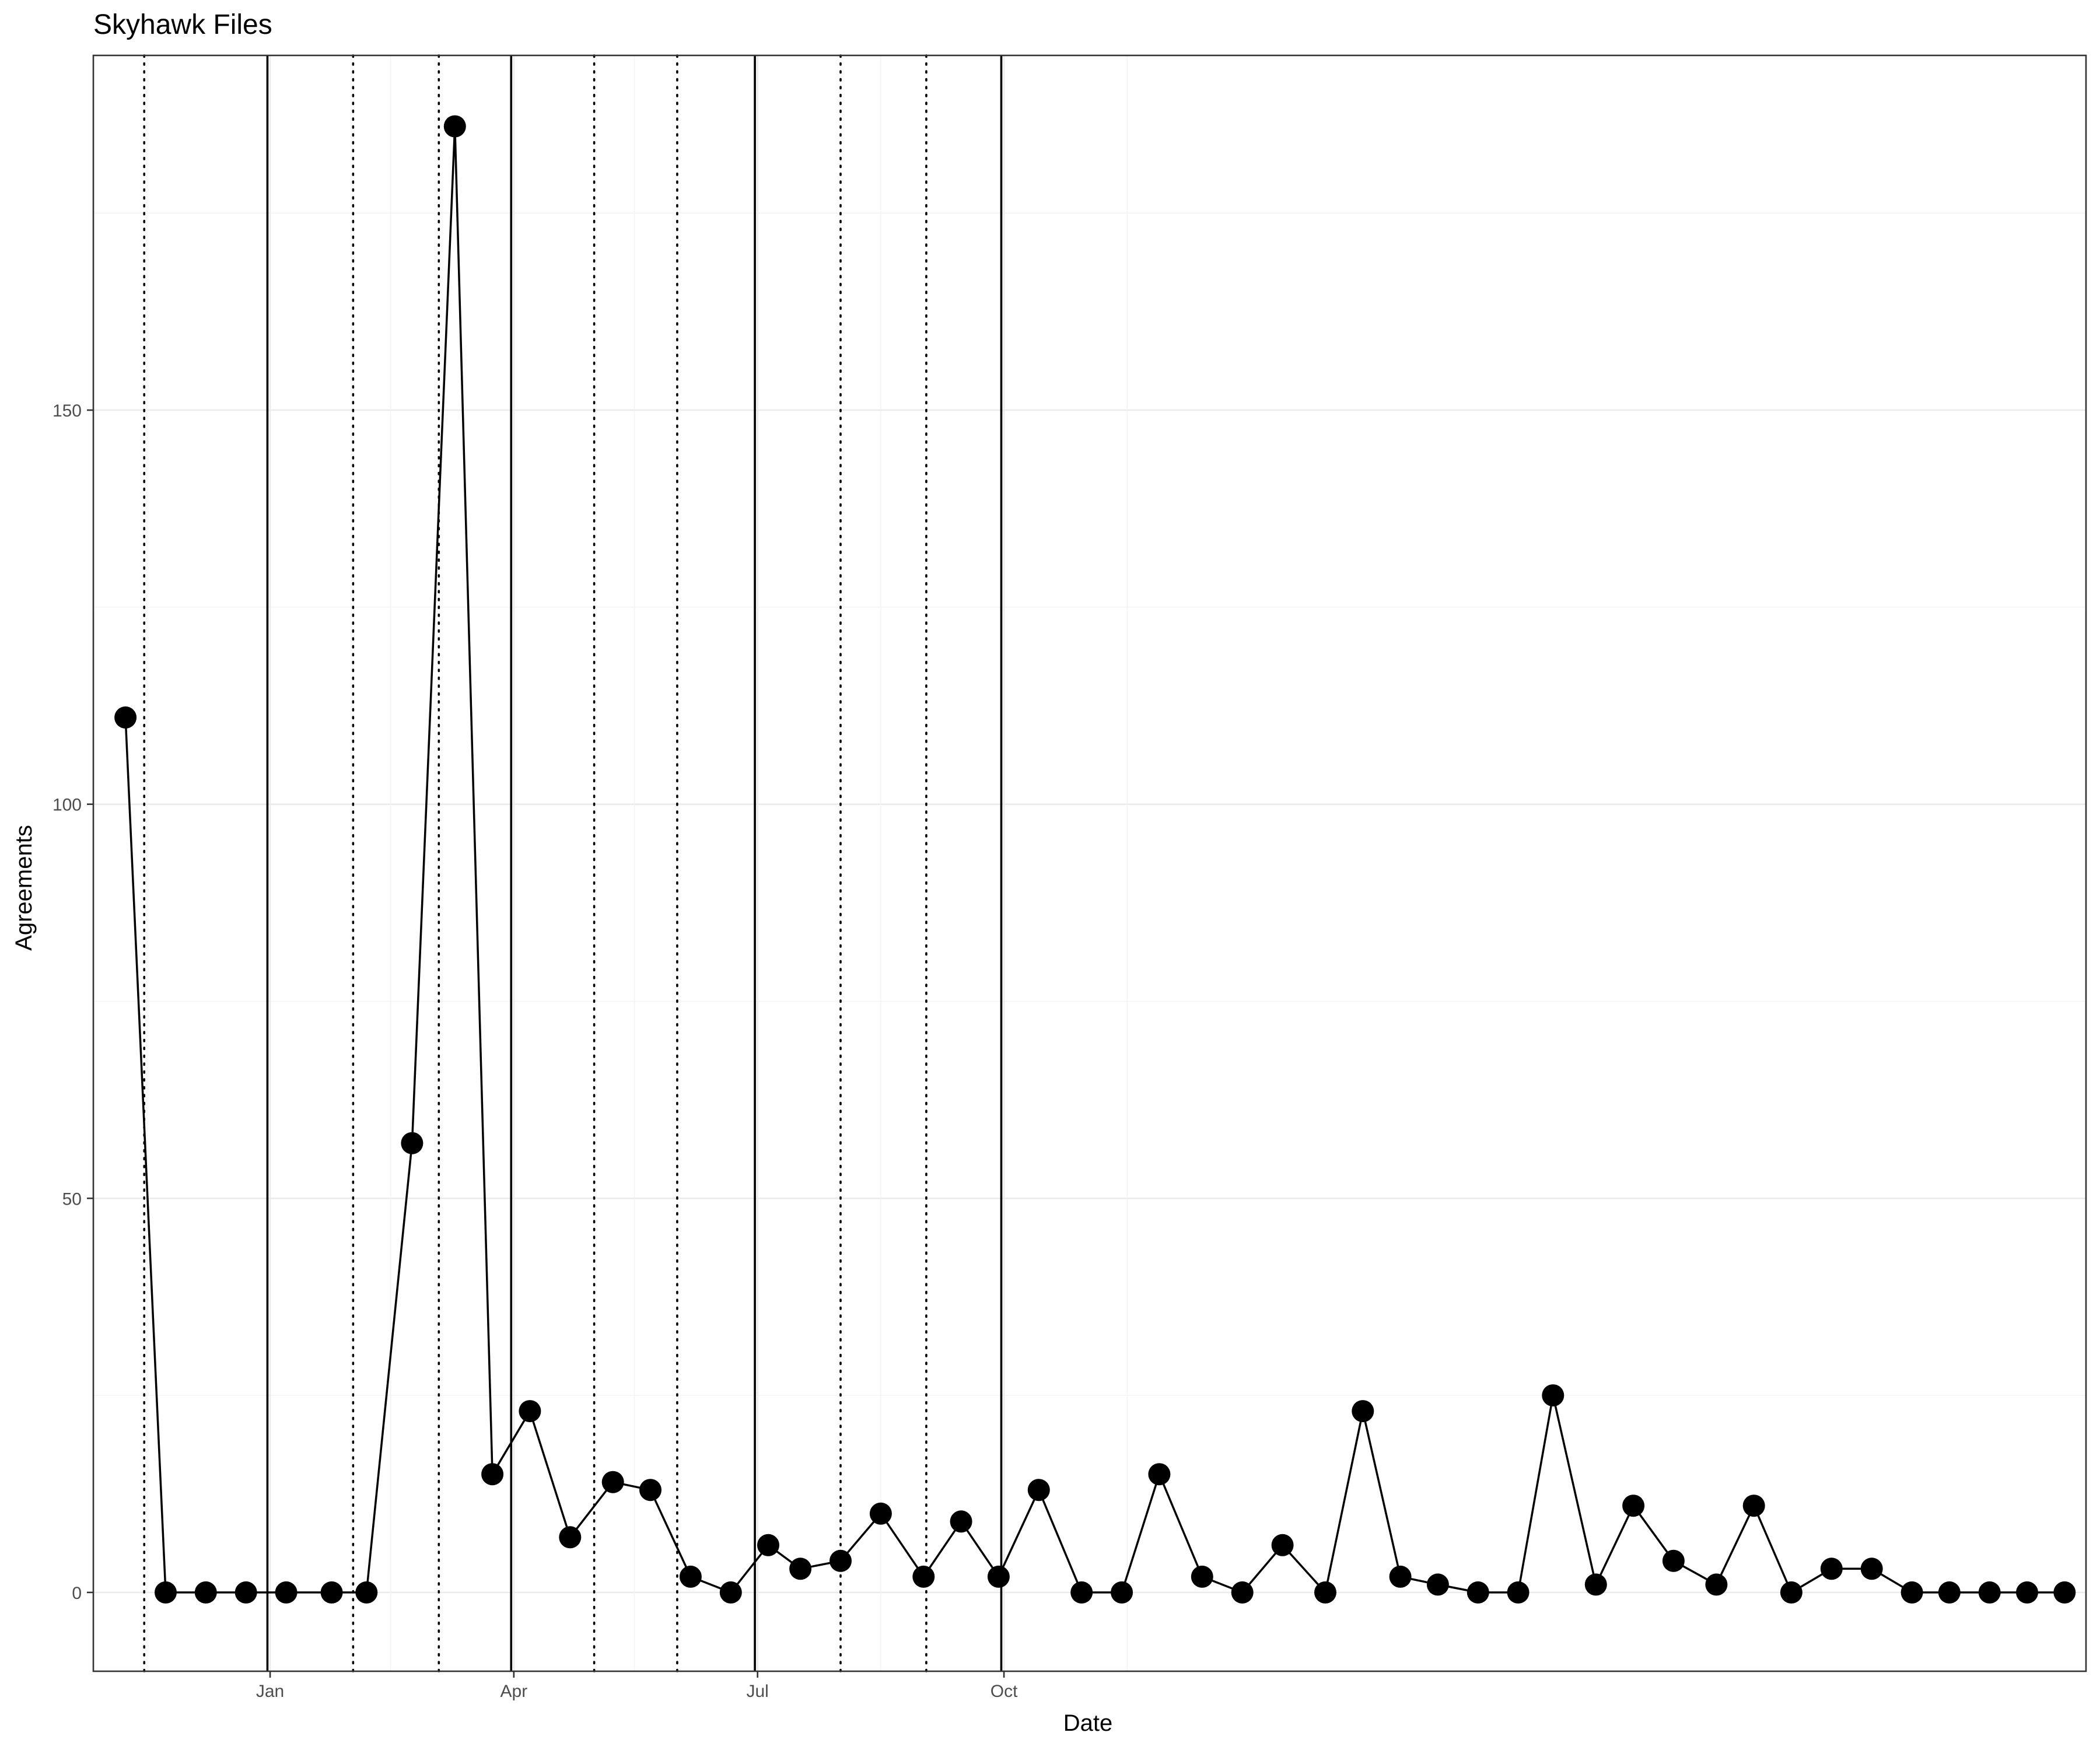  What do you see at coordinates (67, 411) in the screenshot?
I see `y-tick-label: 150` at bounding box center [67, 411].